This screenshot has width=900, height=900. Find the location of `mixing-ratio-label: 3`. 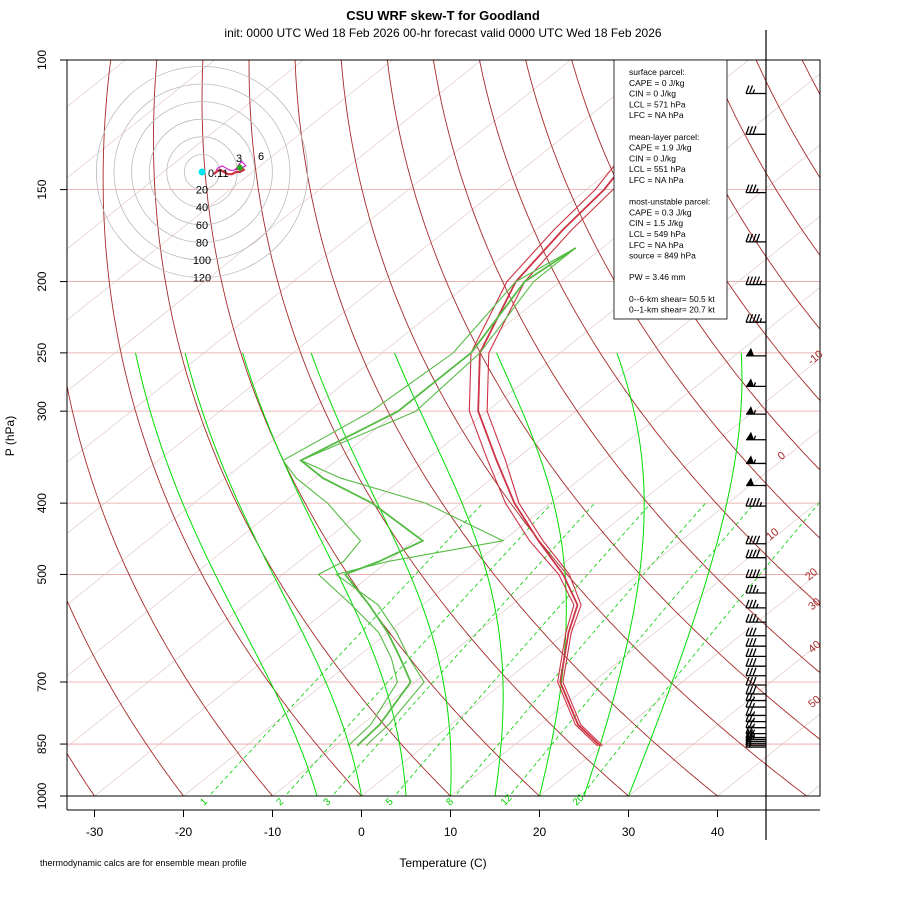

mixing-ratio-label: 3 is located at coordinates (328, 802).